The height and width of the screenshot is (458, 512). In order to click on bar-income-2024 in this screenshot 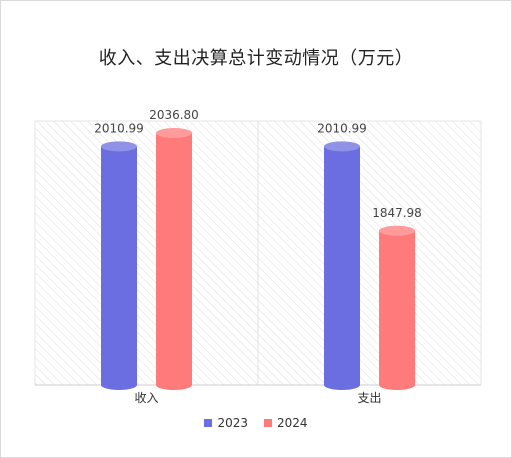, I will do `click(174, 259)`.